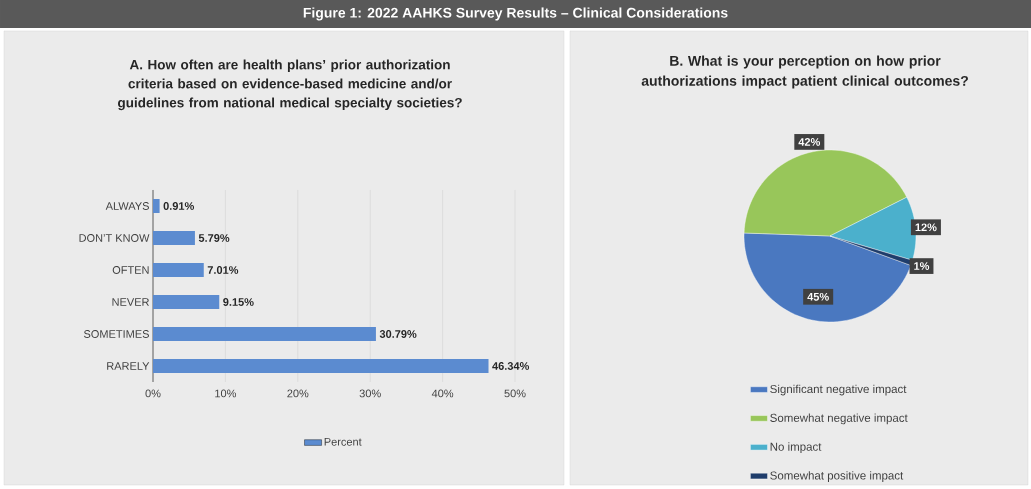 Image resolution: width=1031 pixels, height=489 pixels. I want to click on y-tick-label: NEVER, so click(130, 302).